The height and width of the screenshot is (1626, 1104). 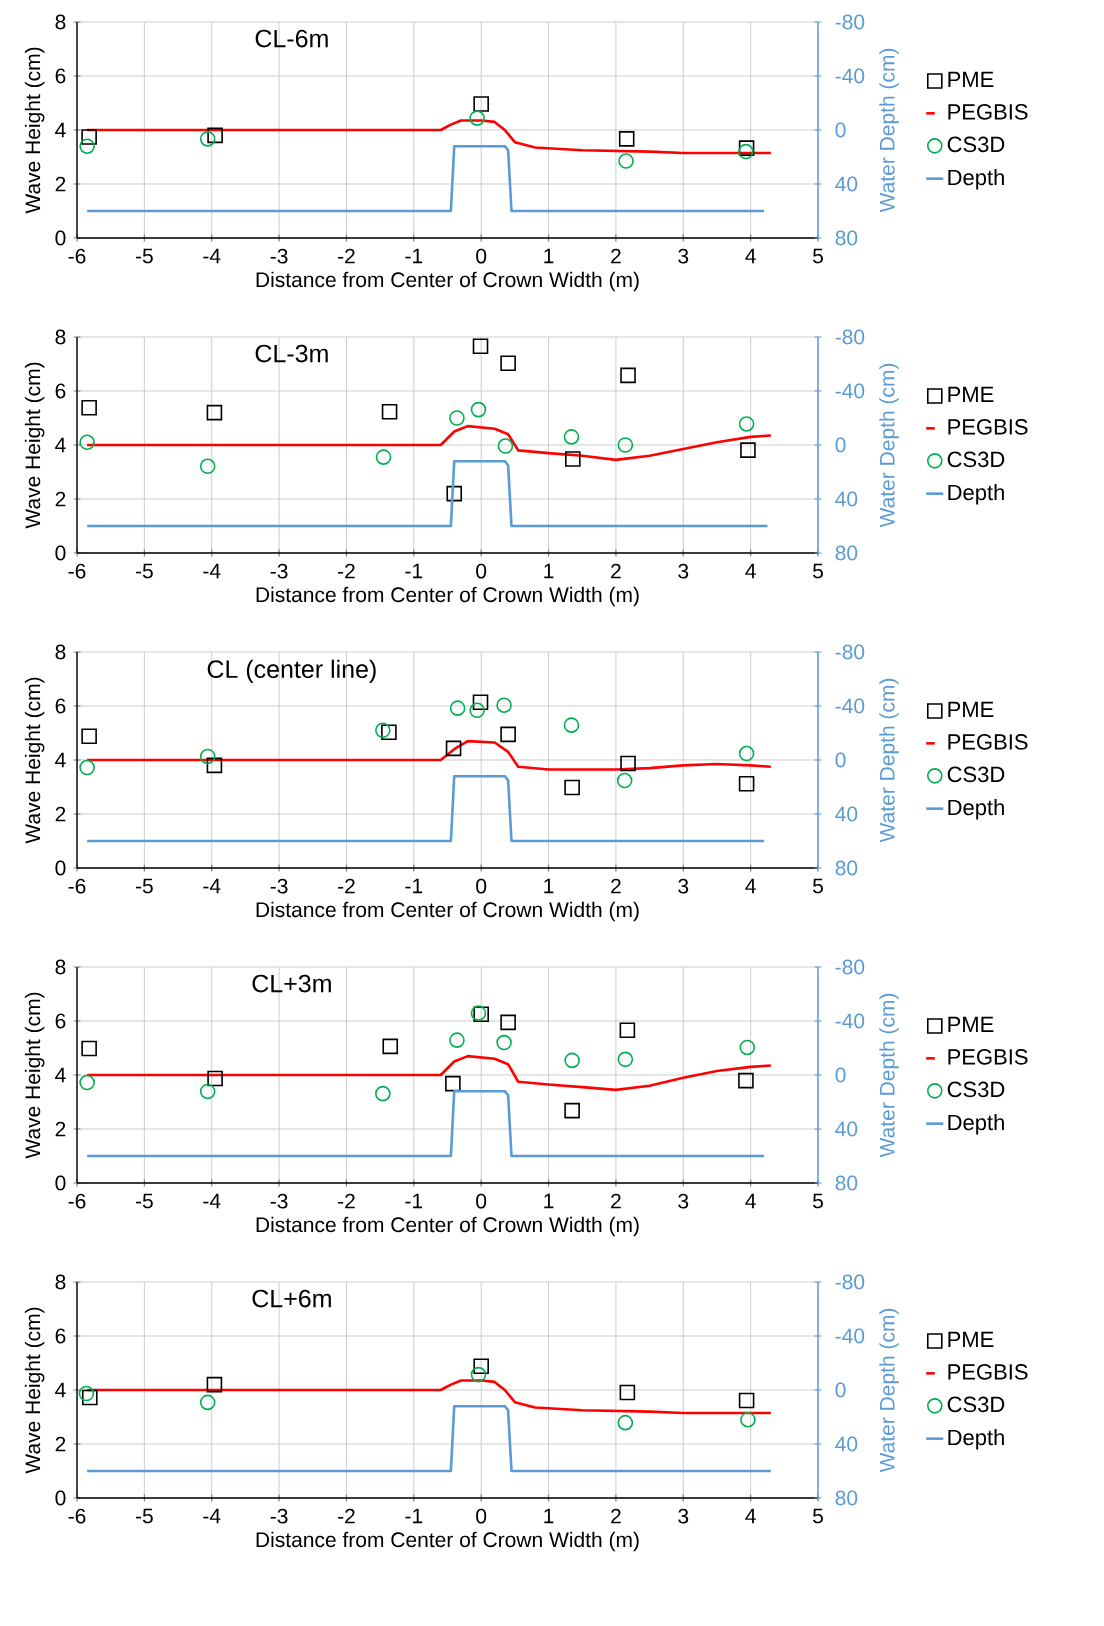 I want to click on x-tick-label: 4, so click(x=750, y=1201).